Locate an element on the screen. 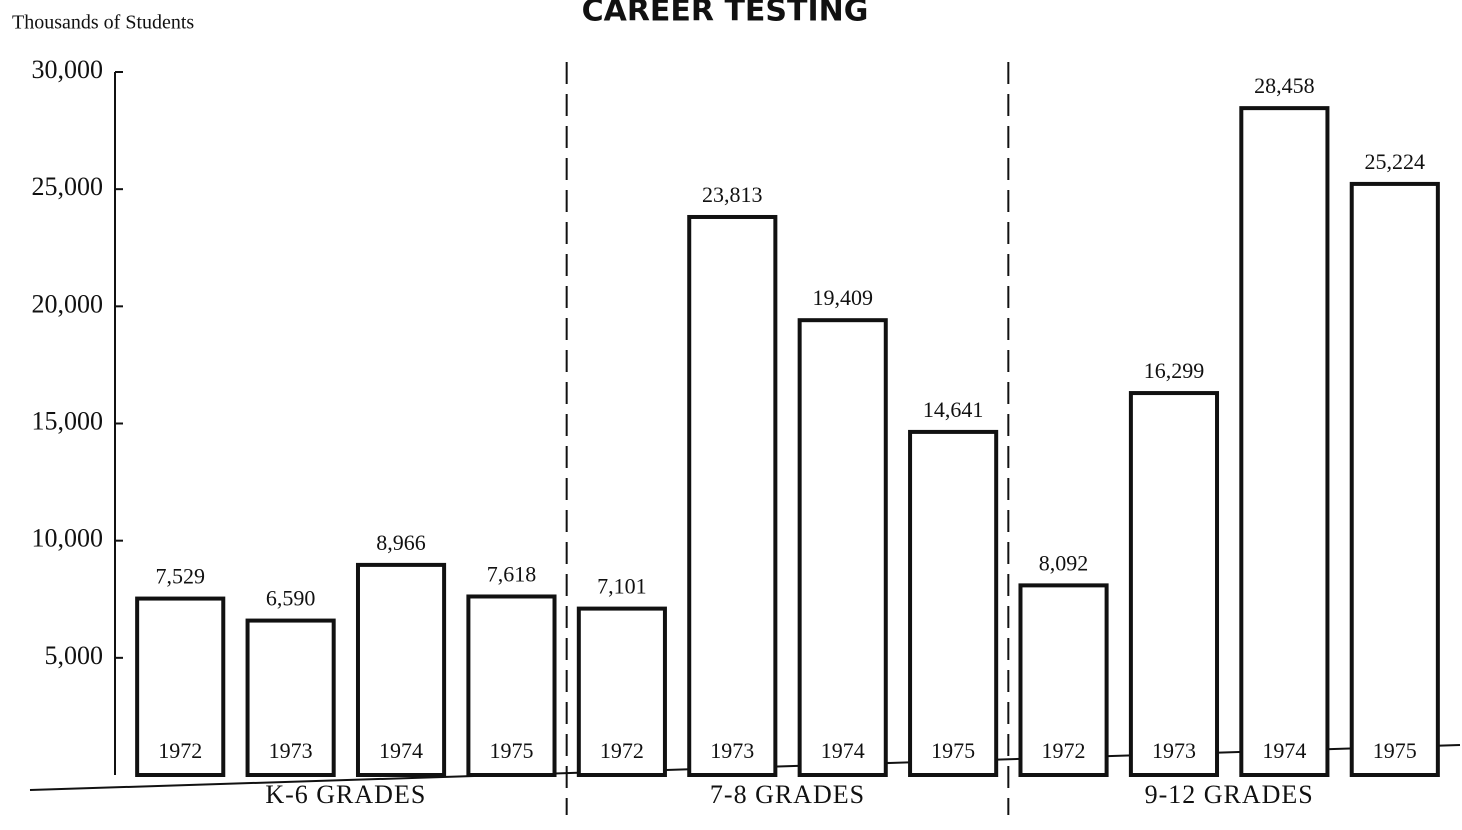 The width and height of the screenshot is (1462, 830). chart-title: CAREER TESTING is located at coordinates (725, 14).